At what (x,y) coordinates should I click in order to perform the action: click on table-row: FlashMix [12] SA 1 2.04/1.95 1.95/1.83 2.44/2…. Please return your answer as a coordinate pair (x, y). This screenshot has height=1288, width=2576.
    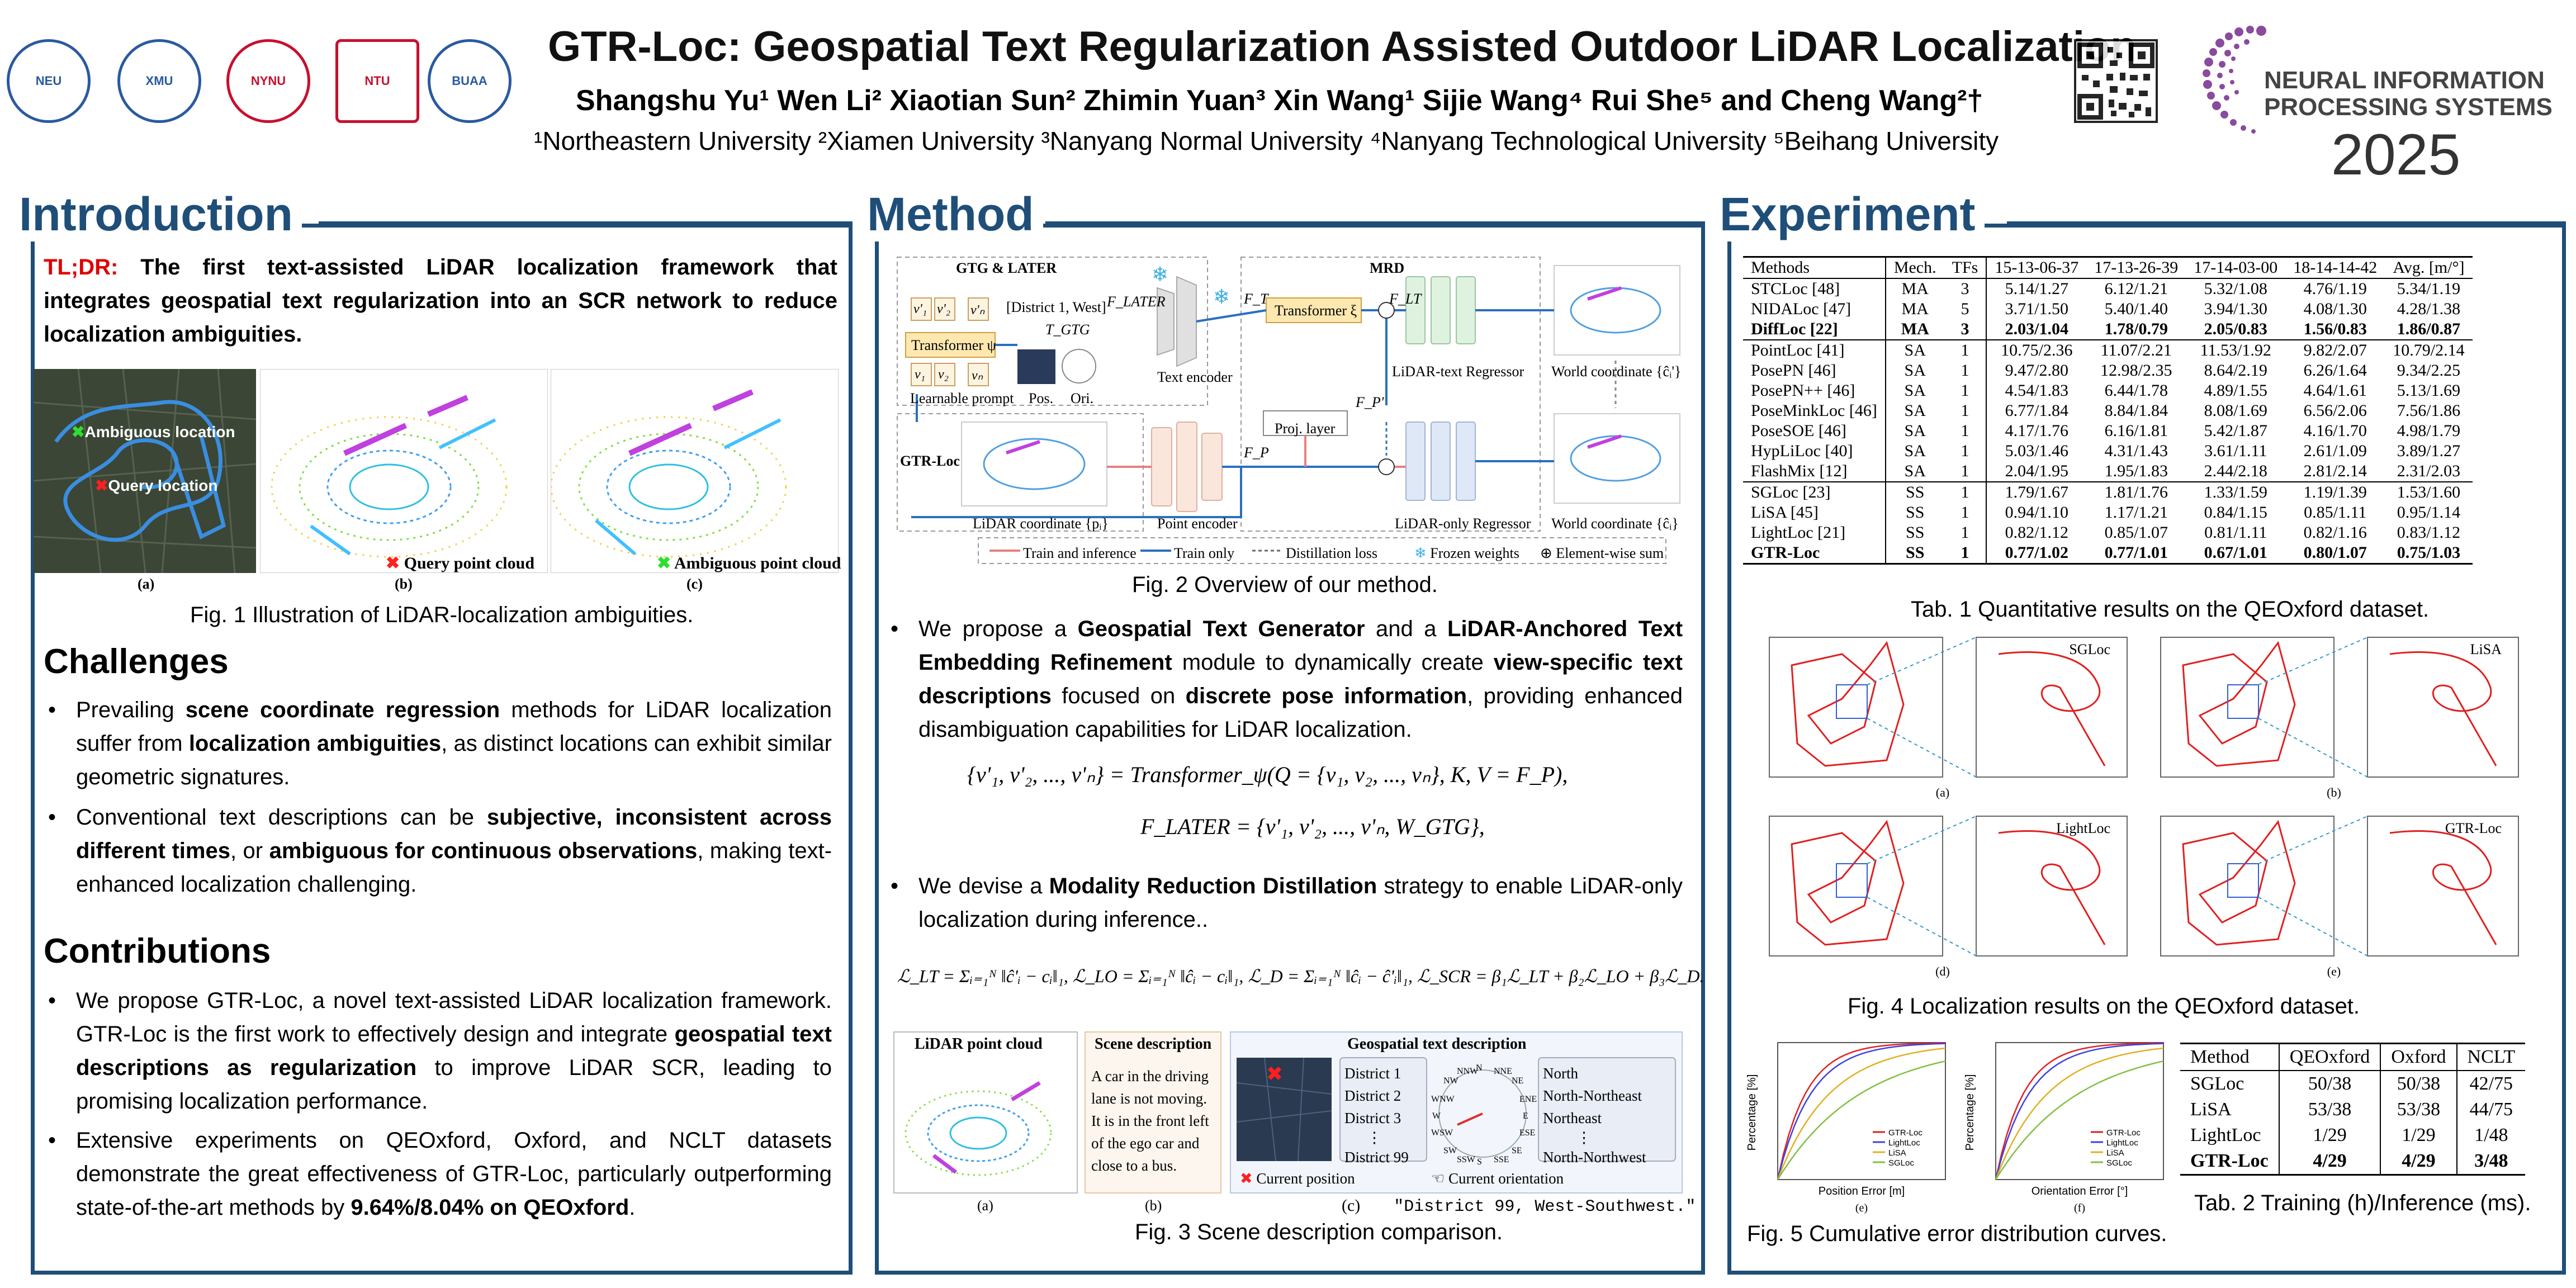
    Looking at the image, I should click on (2108, 471).